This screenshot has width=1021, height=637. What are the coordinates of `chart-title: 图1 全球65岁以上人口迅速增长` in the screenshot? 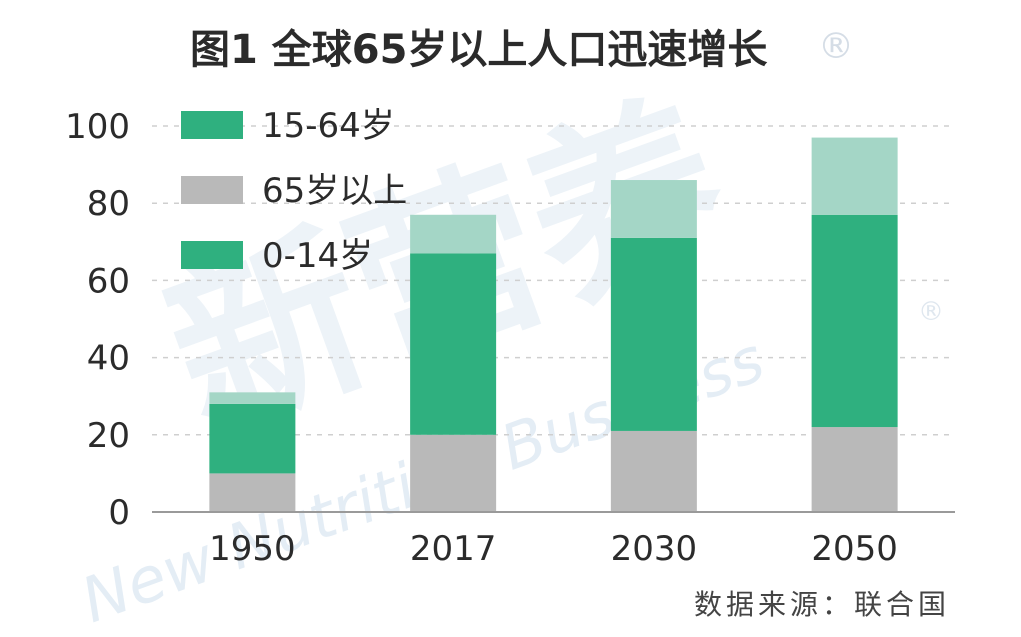 It's located at (478, 50).